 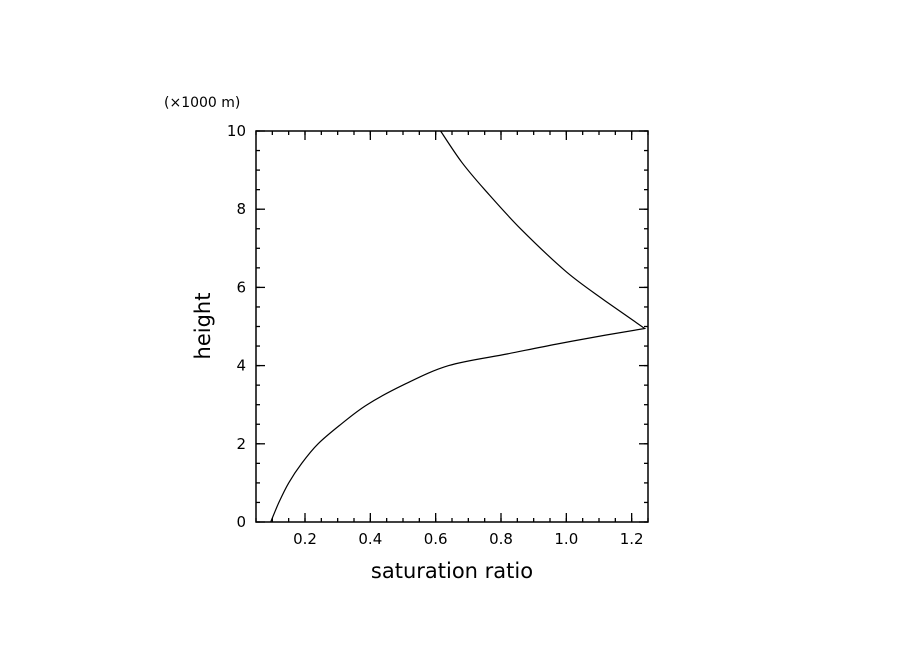 What do you see at coordinates (241, 287) in the screenshot?
I see `y-tick-label: 6` at bounding box center [241, 287].